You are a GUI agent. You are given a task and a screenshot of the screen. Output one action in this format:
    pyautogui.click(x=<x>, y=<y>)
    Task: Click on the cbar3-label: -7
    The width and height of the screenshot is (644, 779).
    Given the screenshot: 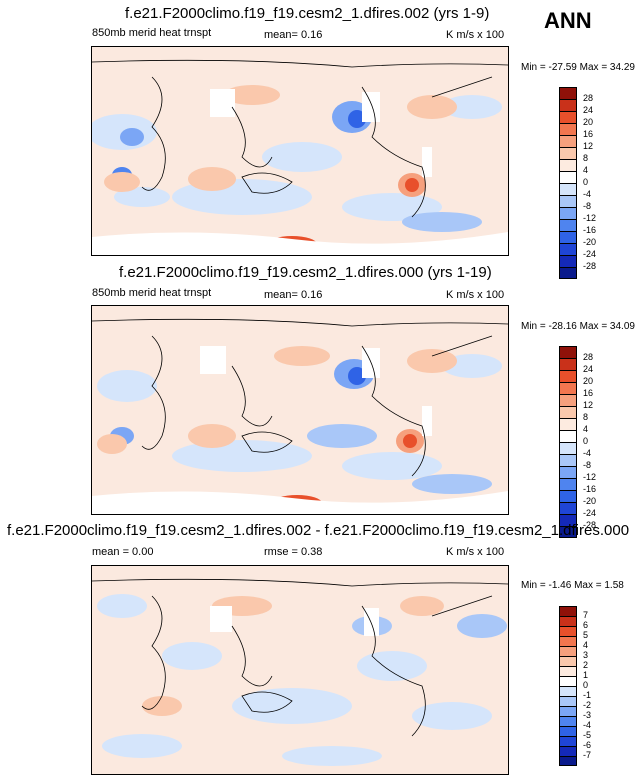 What is the action you would take?
    pyautogui.click(x=587, y=755)
    